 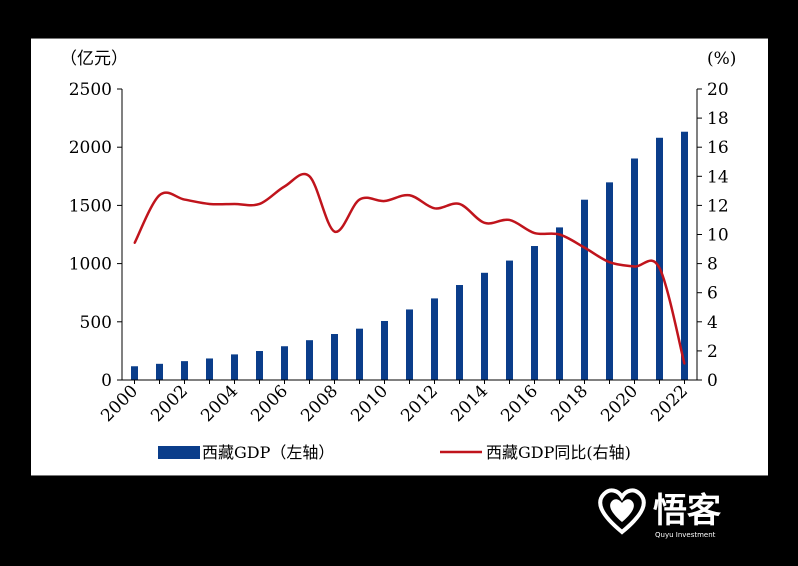 I want to click on growth-point-2007, so click(x=309, y=176).